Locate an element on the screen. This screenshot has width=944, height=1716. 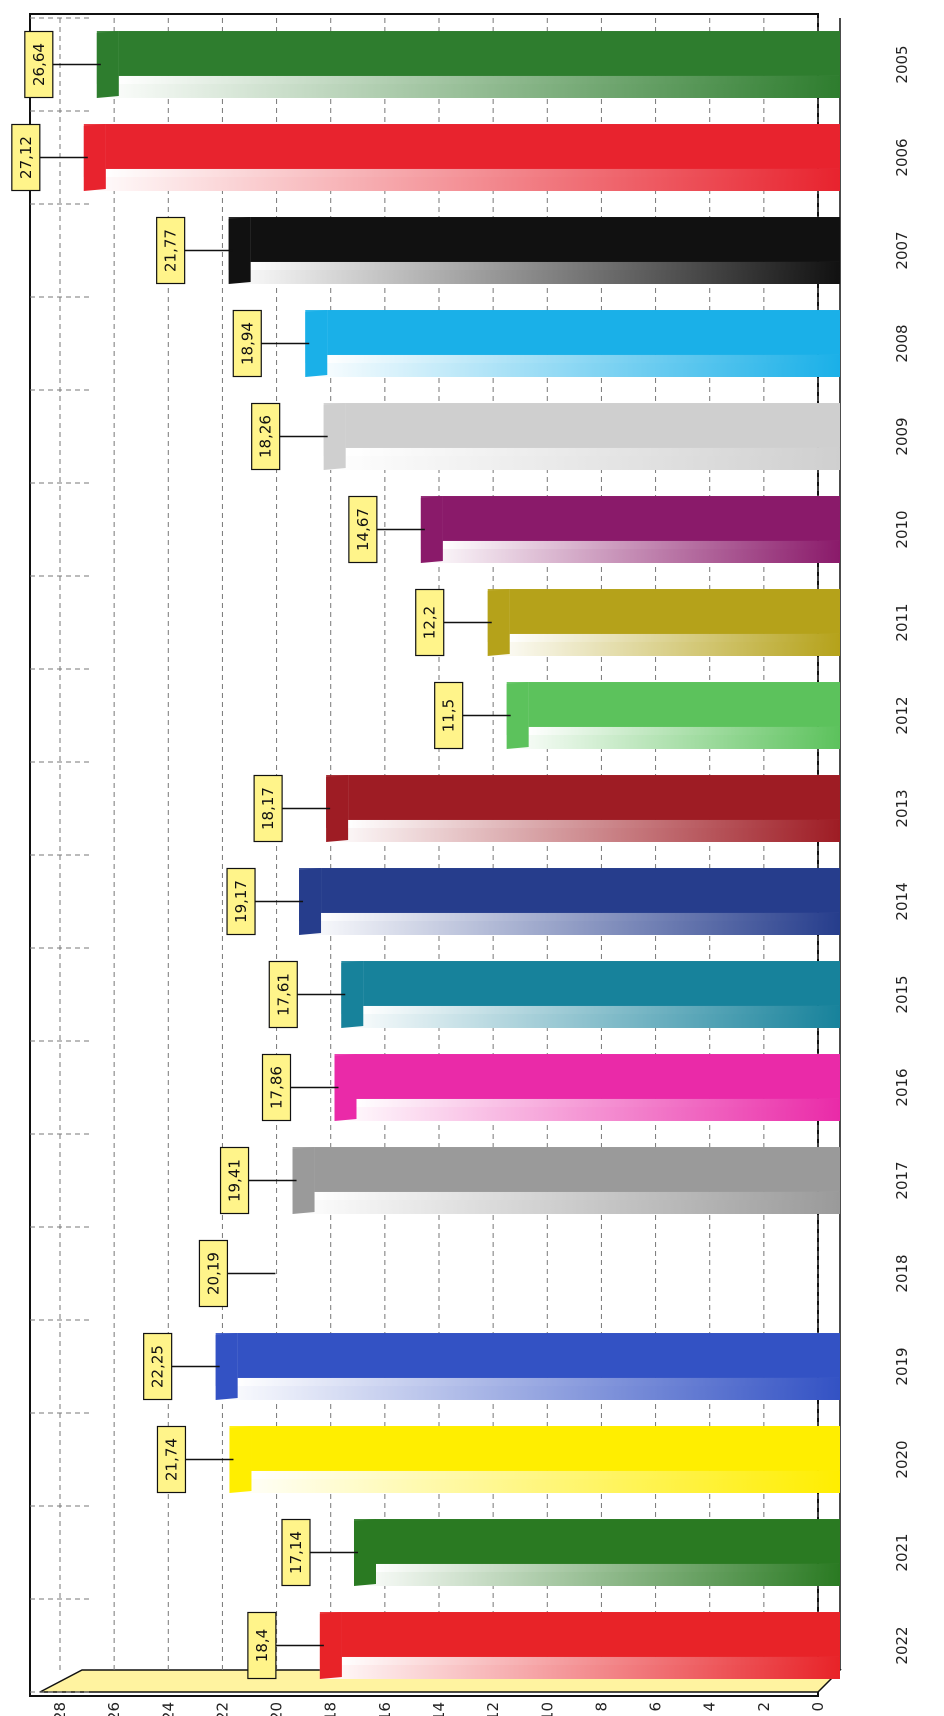
category-tick-label: 2008 is located at coordinates (902, 343).